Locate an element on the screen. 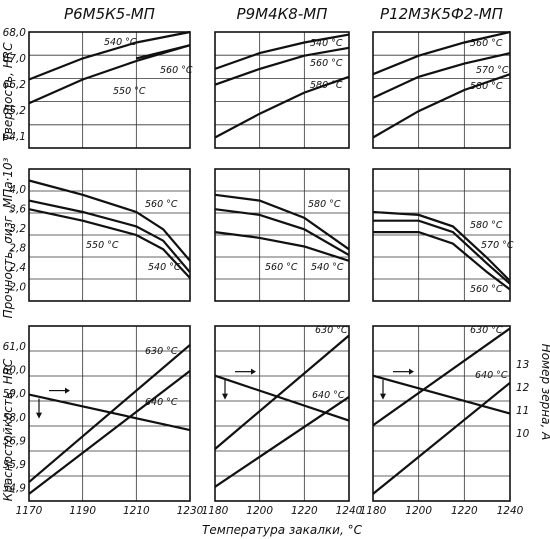  y-tick-label: 61,0 is located at coordinates (15, 347).